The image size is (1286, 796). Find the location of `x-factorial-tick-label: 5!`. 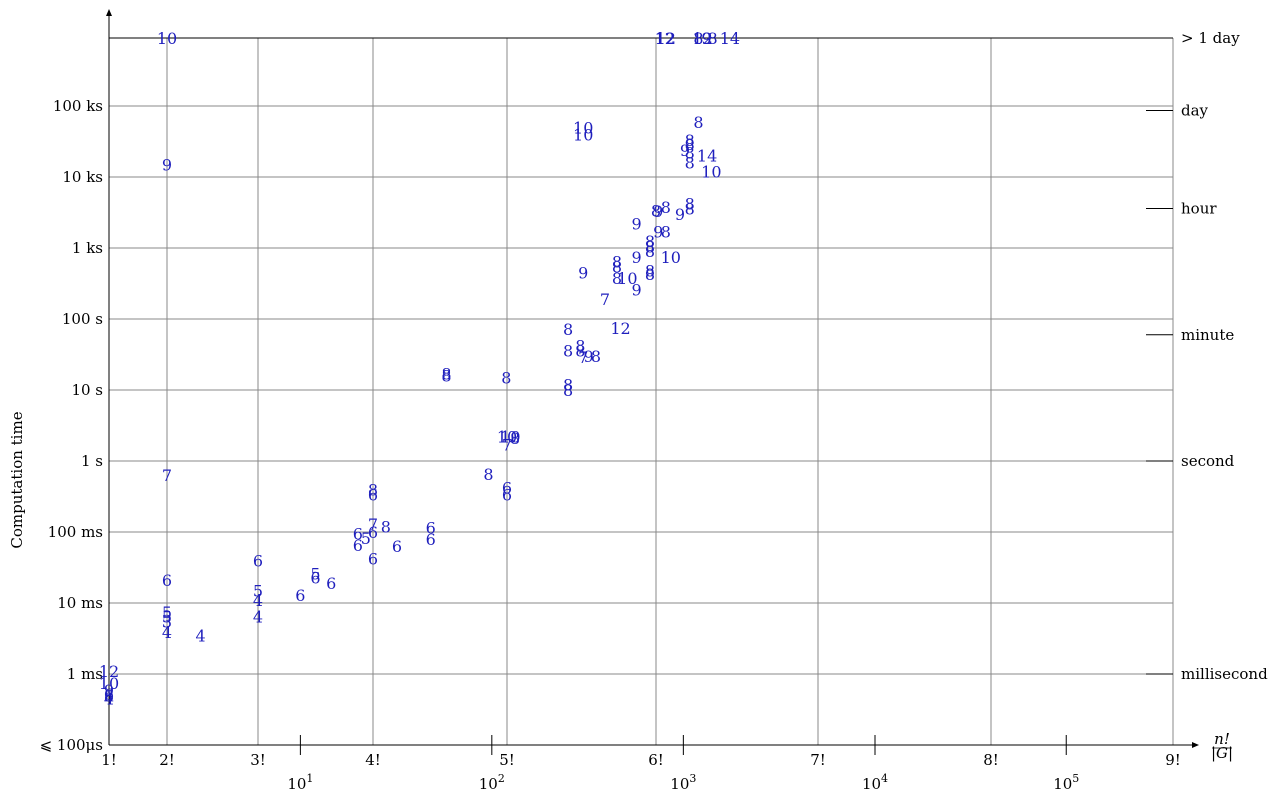

x-factorial-tick-label: 5! is located at coordinates (507, 760).